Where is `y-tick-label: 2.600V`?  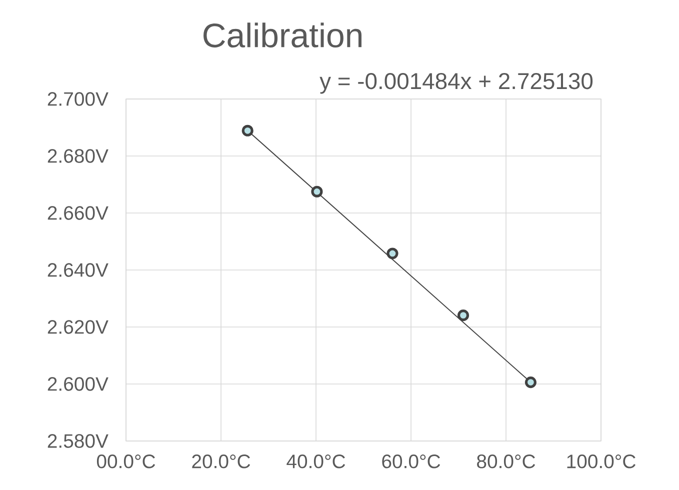
y-tick-label: 2.600V is located at coordinates (78, 384).